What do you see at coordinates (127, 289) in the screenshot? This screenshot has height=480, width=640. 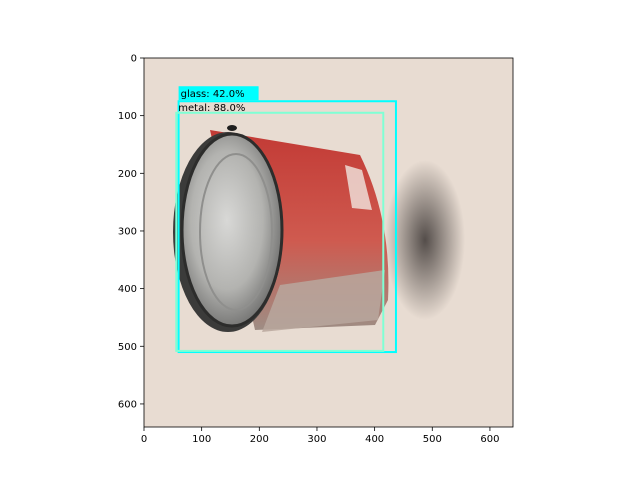 I see `y-tick-label: 400` at bounding box center [127, 289].